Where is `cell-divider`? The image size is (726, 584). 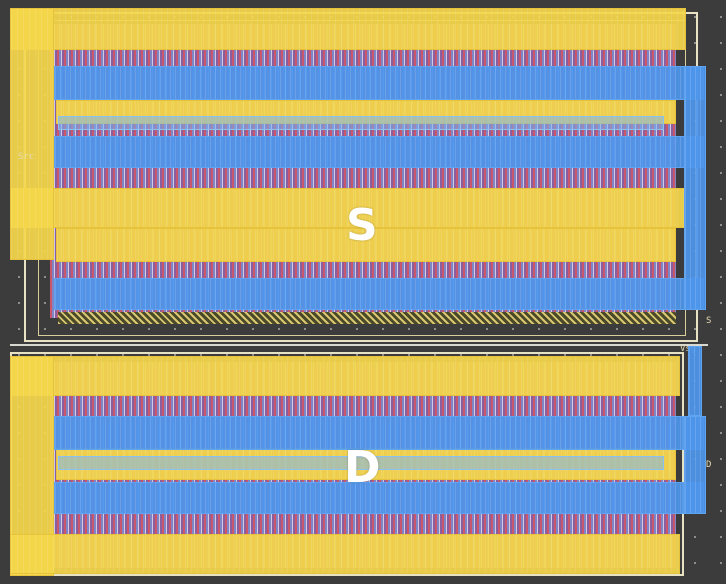
cell-divider is located at coordinates (359, 345).